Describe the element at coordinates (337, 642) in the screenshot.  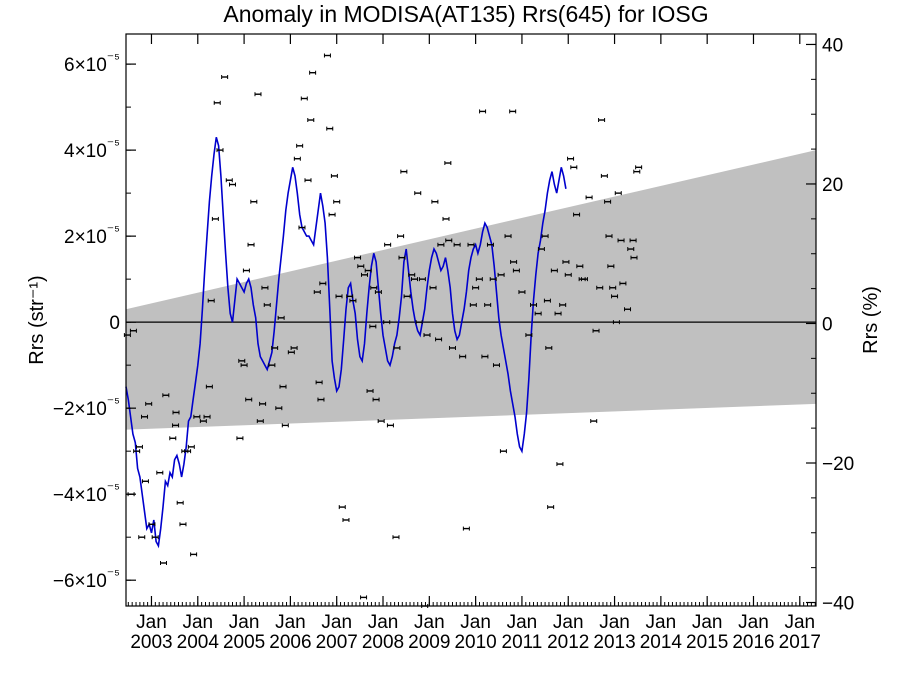
I see `x-tick-year: 2007` at that location.